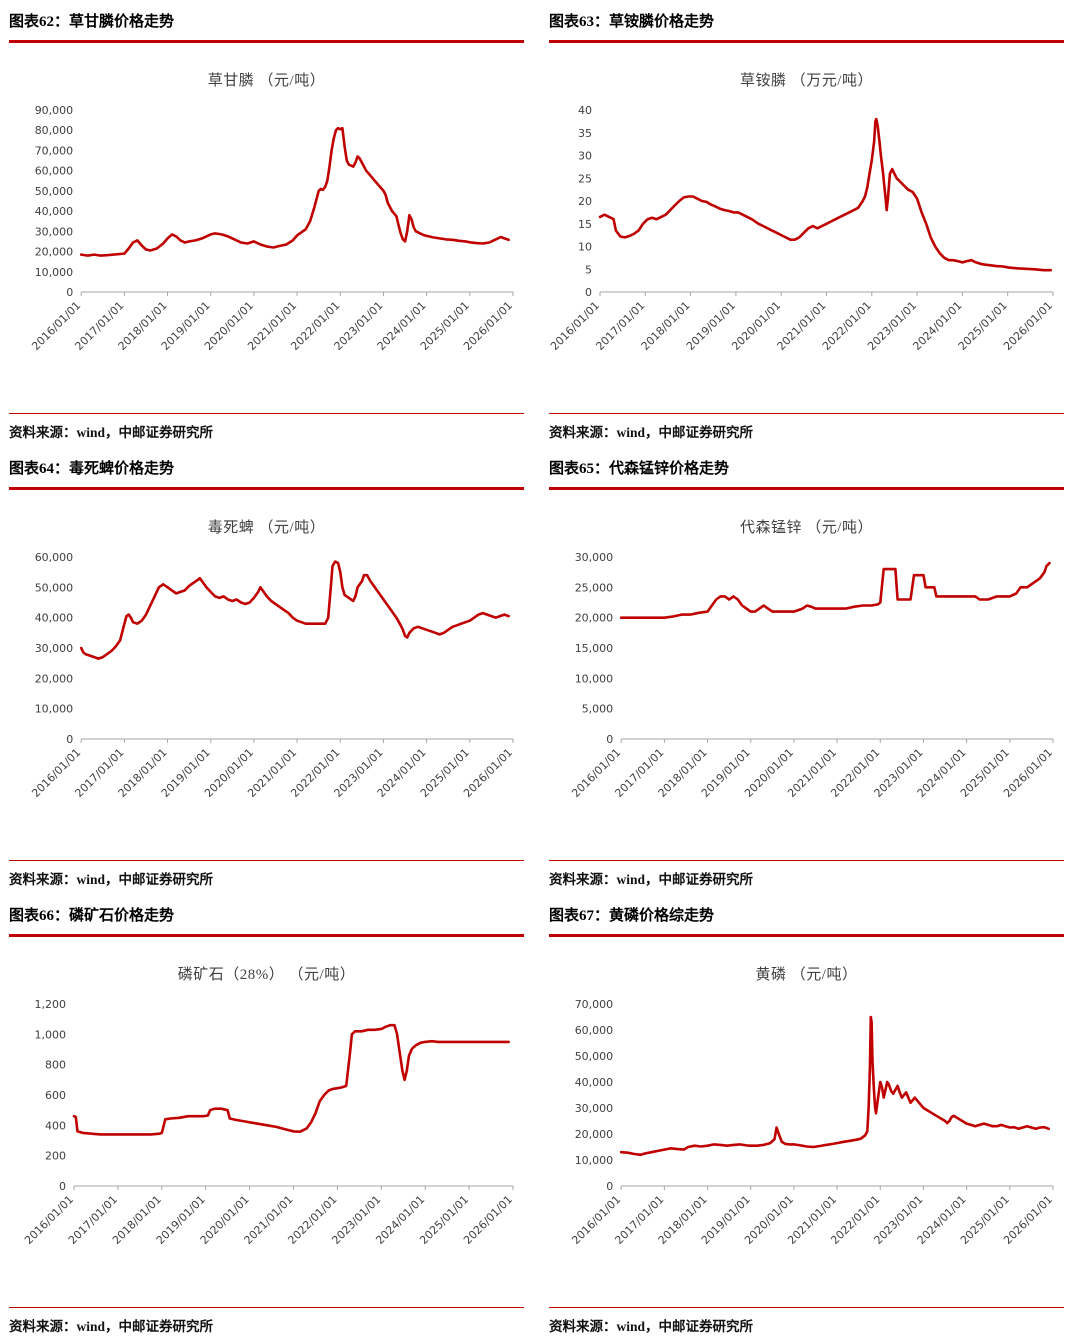  What do you see at coordinates (92, 469) in the screenshot?
I see `figure-caption: 图表64：毒死蜱价格走势` at bounding box center [92, 469].